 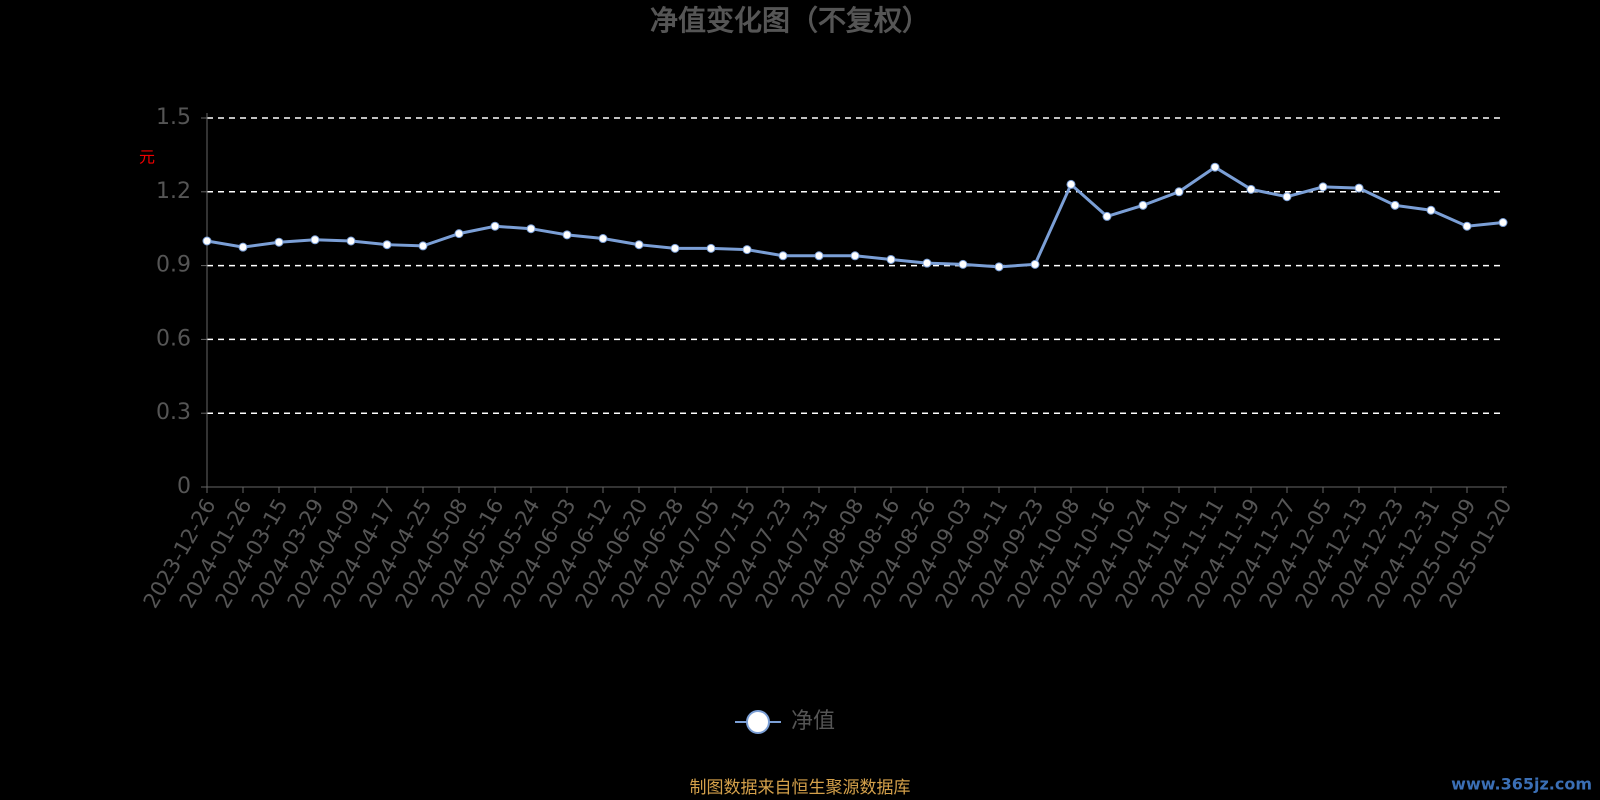 I want to click on source-note: 制图数据来自恒生聚源数据库, so click(x=800, y=788).